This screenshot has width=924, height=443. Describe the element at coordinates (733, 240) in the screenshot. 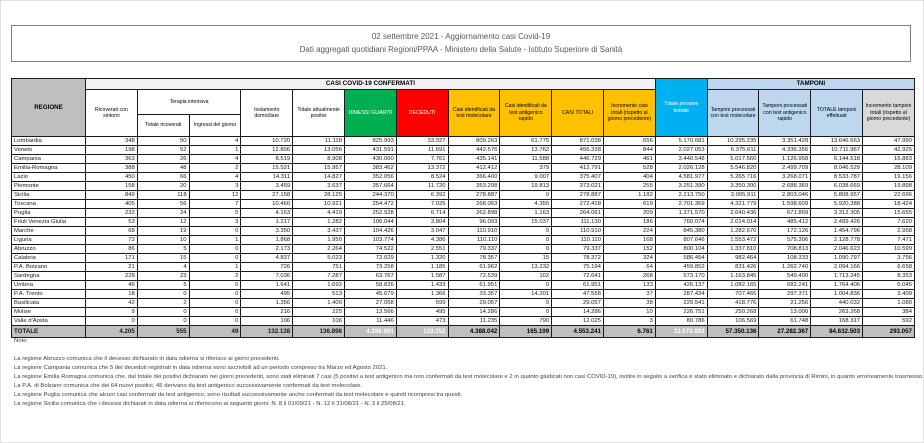

I see `cell-tamp_mol: 1.553.472` at that location.